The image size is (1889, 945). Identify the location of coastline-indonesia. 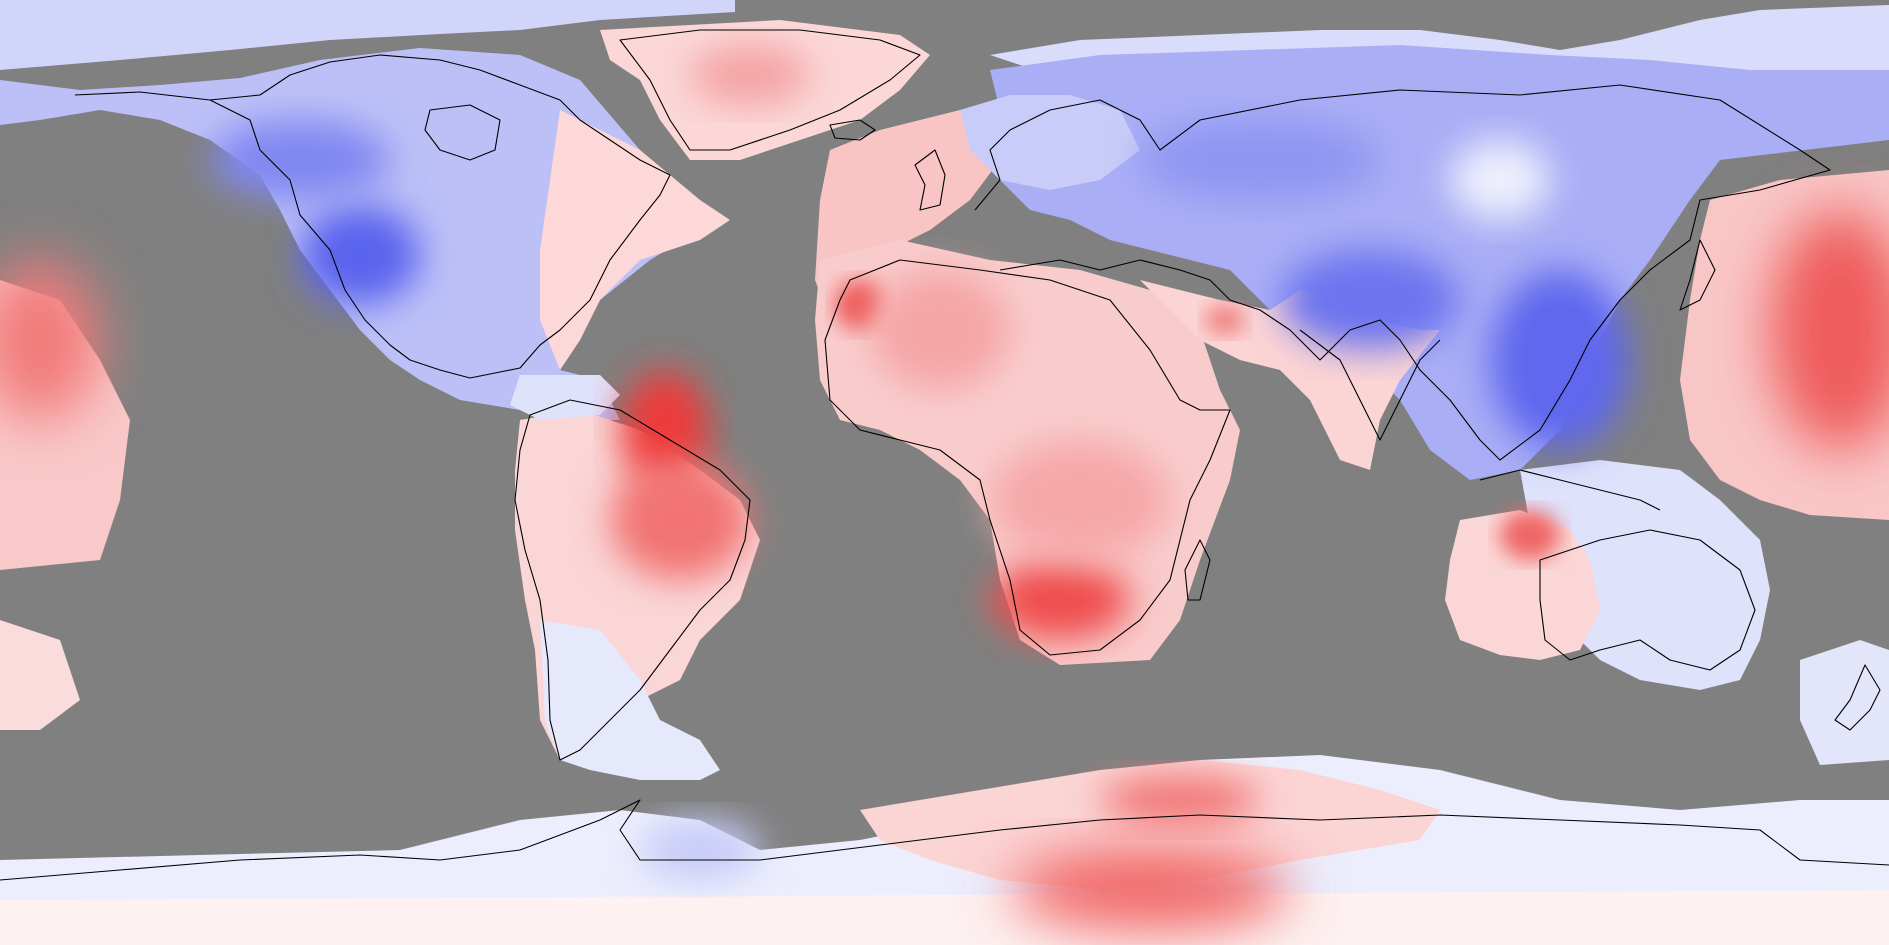
(1570, 490).